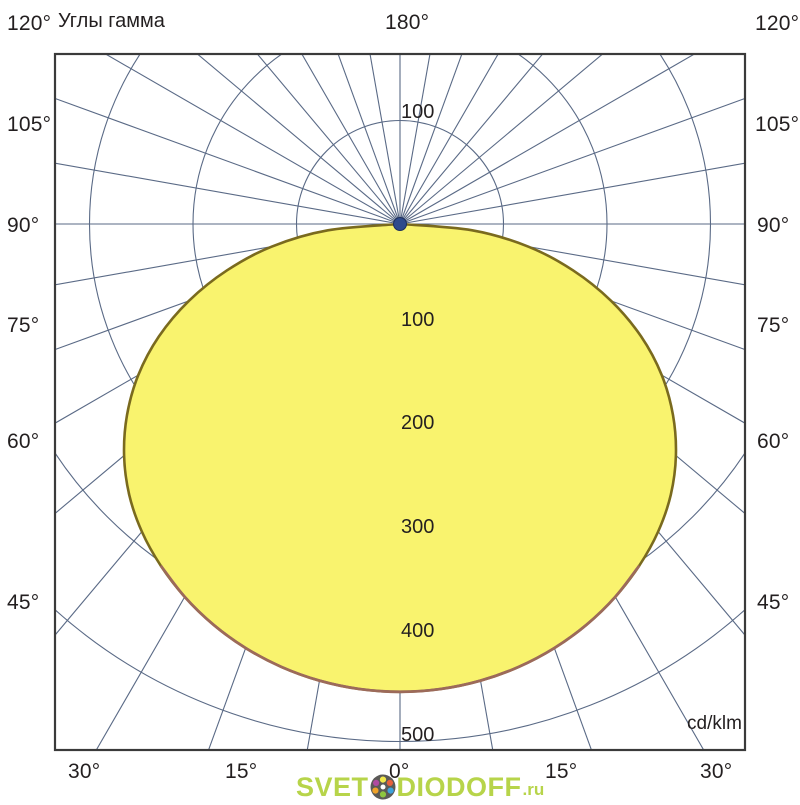 The image size is (800, 805). Describe the element at coordinates (407, 22) in the screenshot. I see `axis-label-top-180: 180°` at that location.